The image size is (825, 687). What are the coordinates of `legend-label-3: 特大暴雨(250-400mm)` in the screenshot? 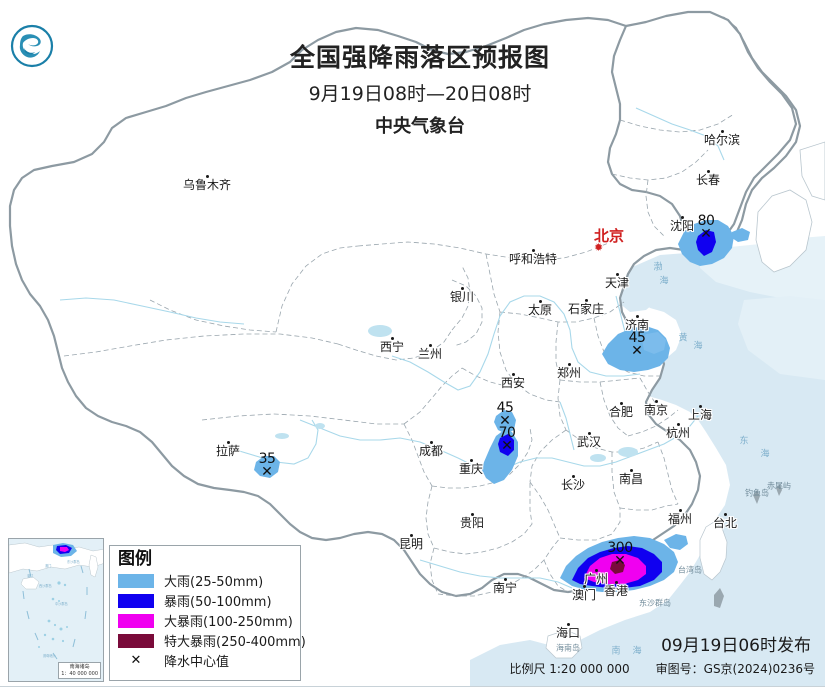 It's located at (235, 643).